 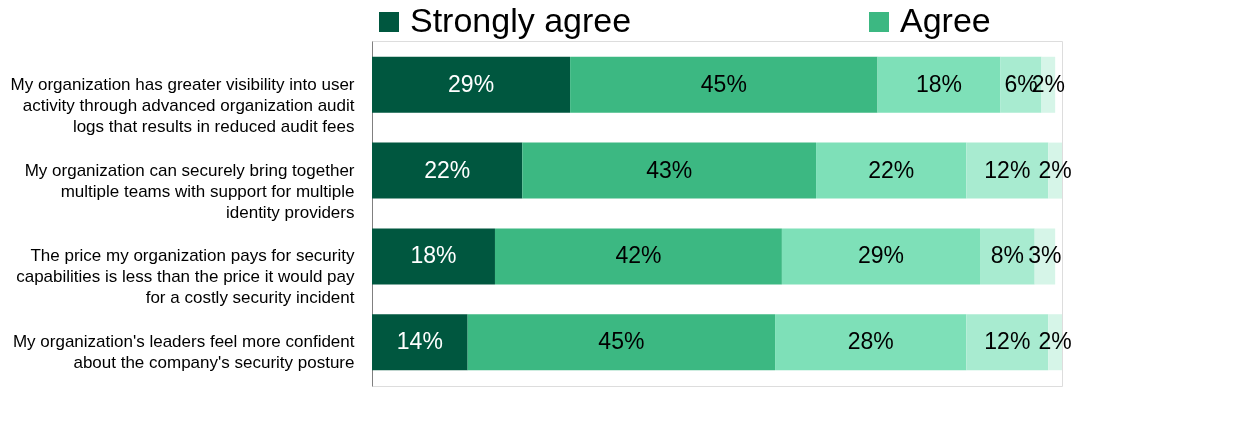 I want to click on data-label: 43%, so click(x=669, y=169).